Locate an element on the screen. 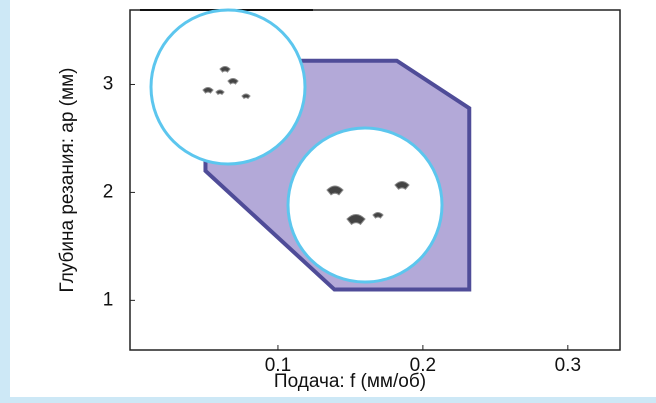  x-tick-label: 0.2 is located at coordinates (423, 365).